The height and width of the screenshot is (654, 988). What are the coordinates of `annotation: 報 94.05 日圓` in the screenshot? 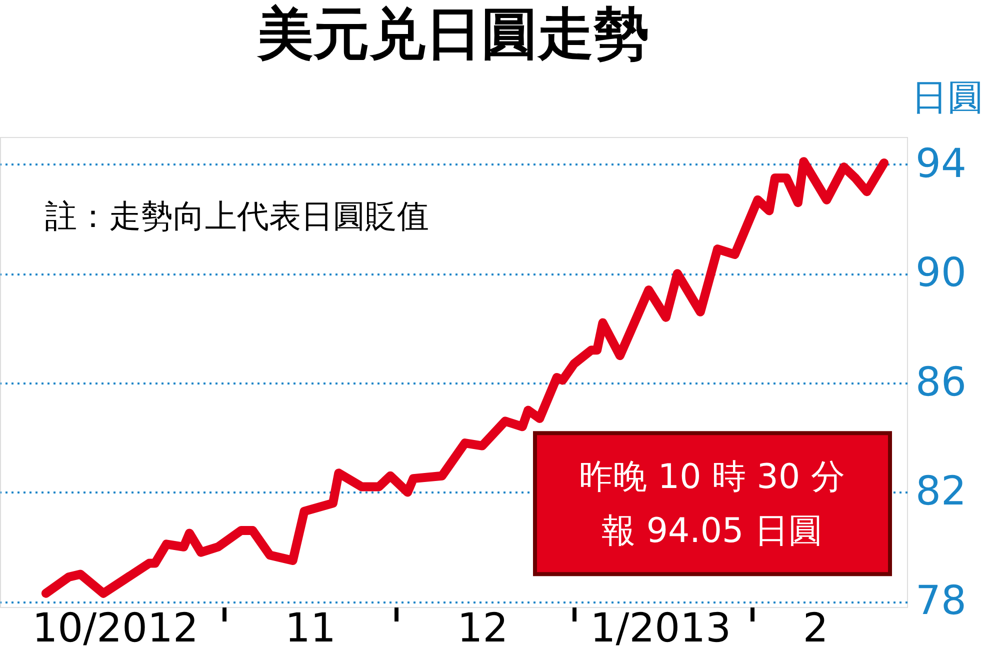 It's located at (712, 530).